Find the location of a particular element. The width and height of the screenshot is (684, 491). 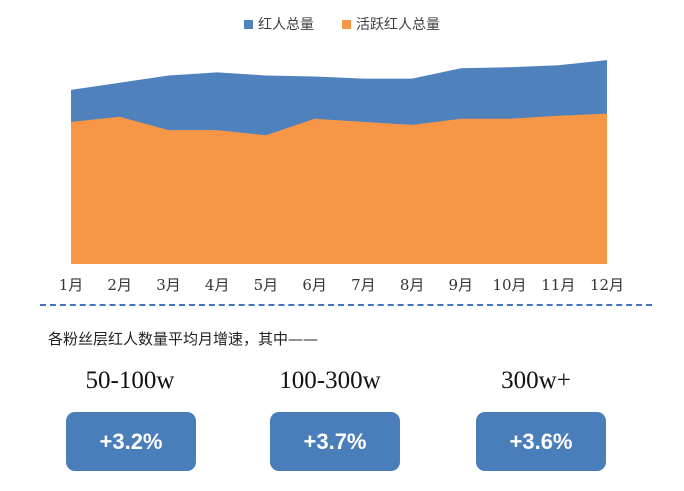

x-tick-label: 2月 is located at coordinates (119, 285).